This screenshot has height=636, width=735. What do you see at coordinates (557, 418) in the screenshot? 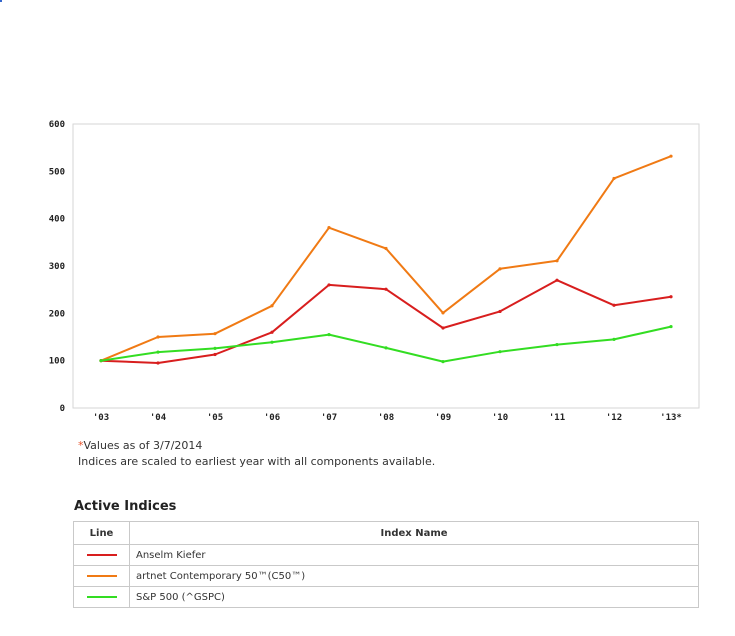
I see `x-tick-label: '11` at bounding box center [557, 418].